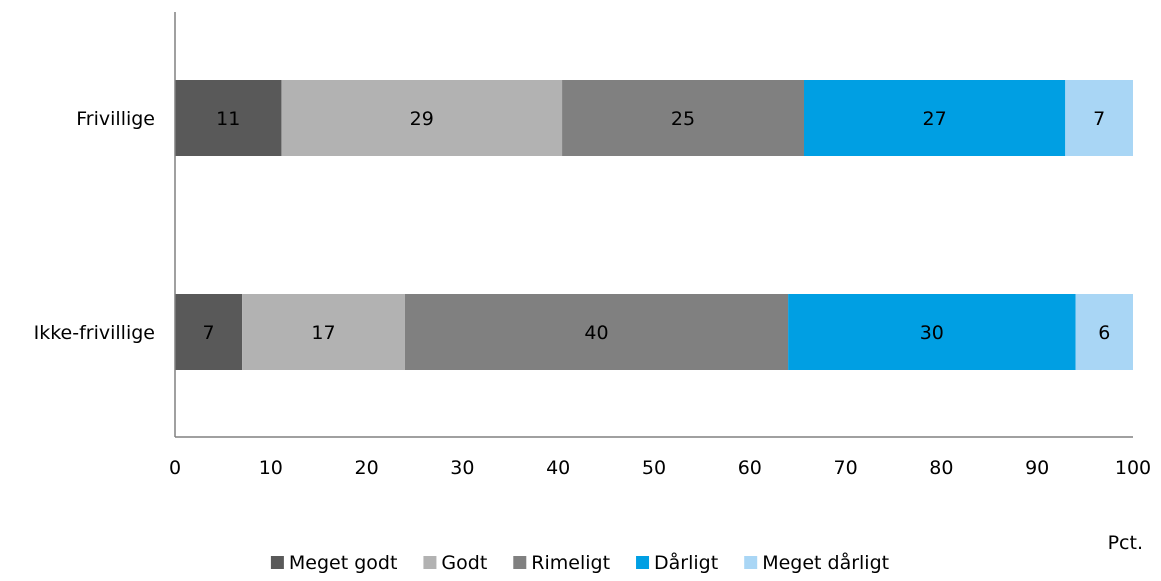 The height and width of the screenshot is (581, 1161). Describe the element at coordinates (654, 468) in the screenshot. I see `x-tick-label: 50` at that location.